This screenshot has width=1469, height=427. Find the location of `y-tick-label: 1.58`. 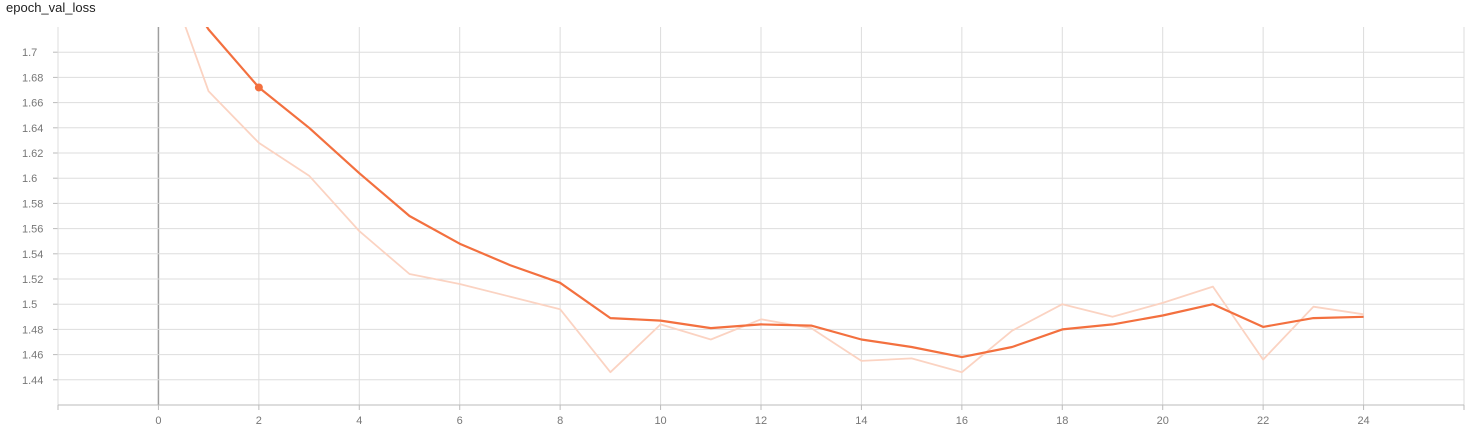

y-tick-label: 1.58 is located at coordinates (32, 204).